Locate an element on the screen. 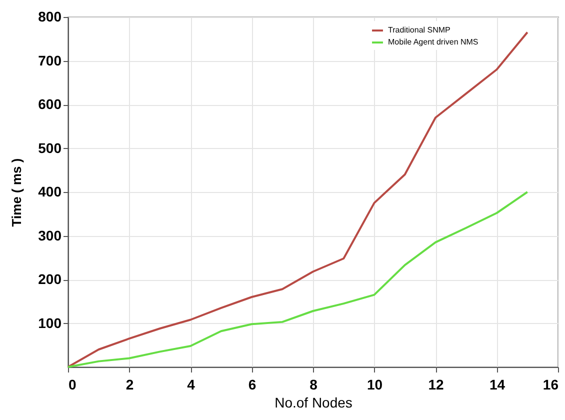 The width and height of the screenshot is (565, 420). x-tick-label: 4 is located at coordinates (191, 384).